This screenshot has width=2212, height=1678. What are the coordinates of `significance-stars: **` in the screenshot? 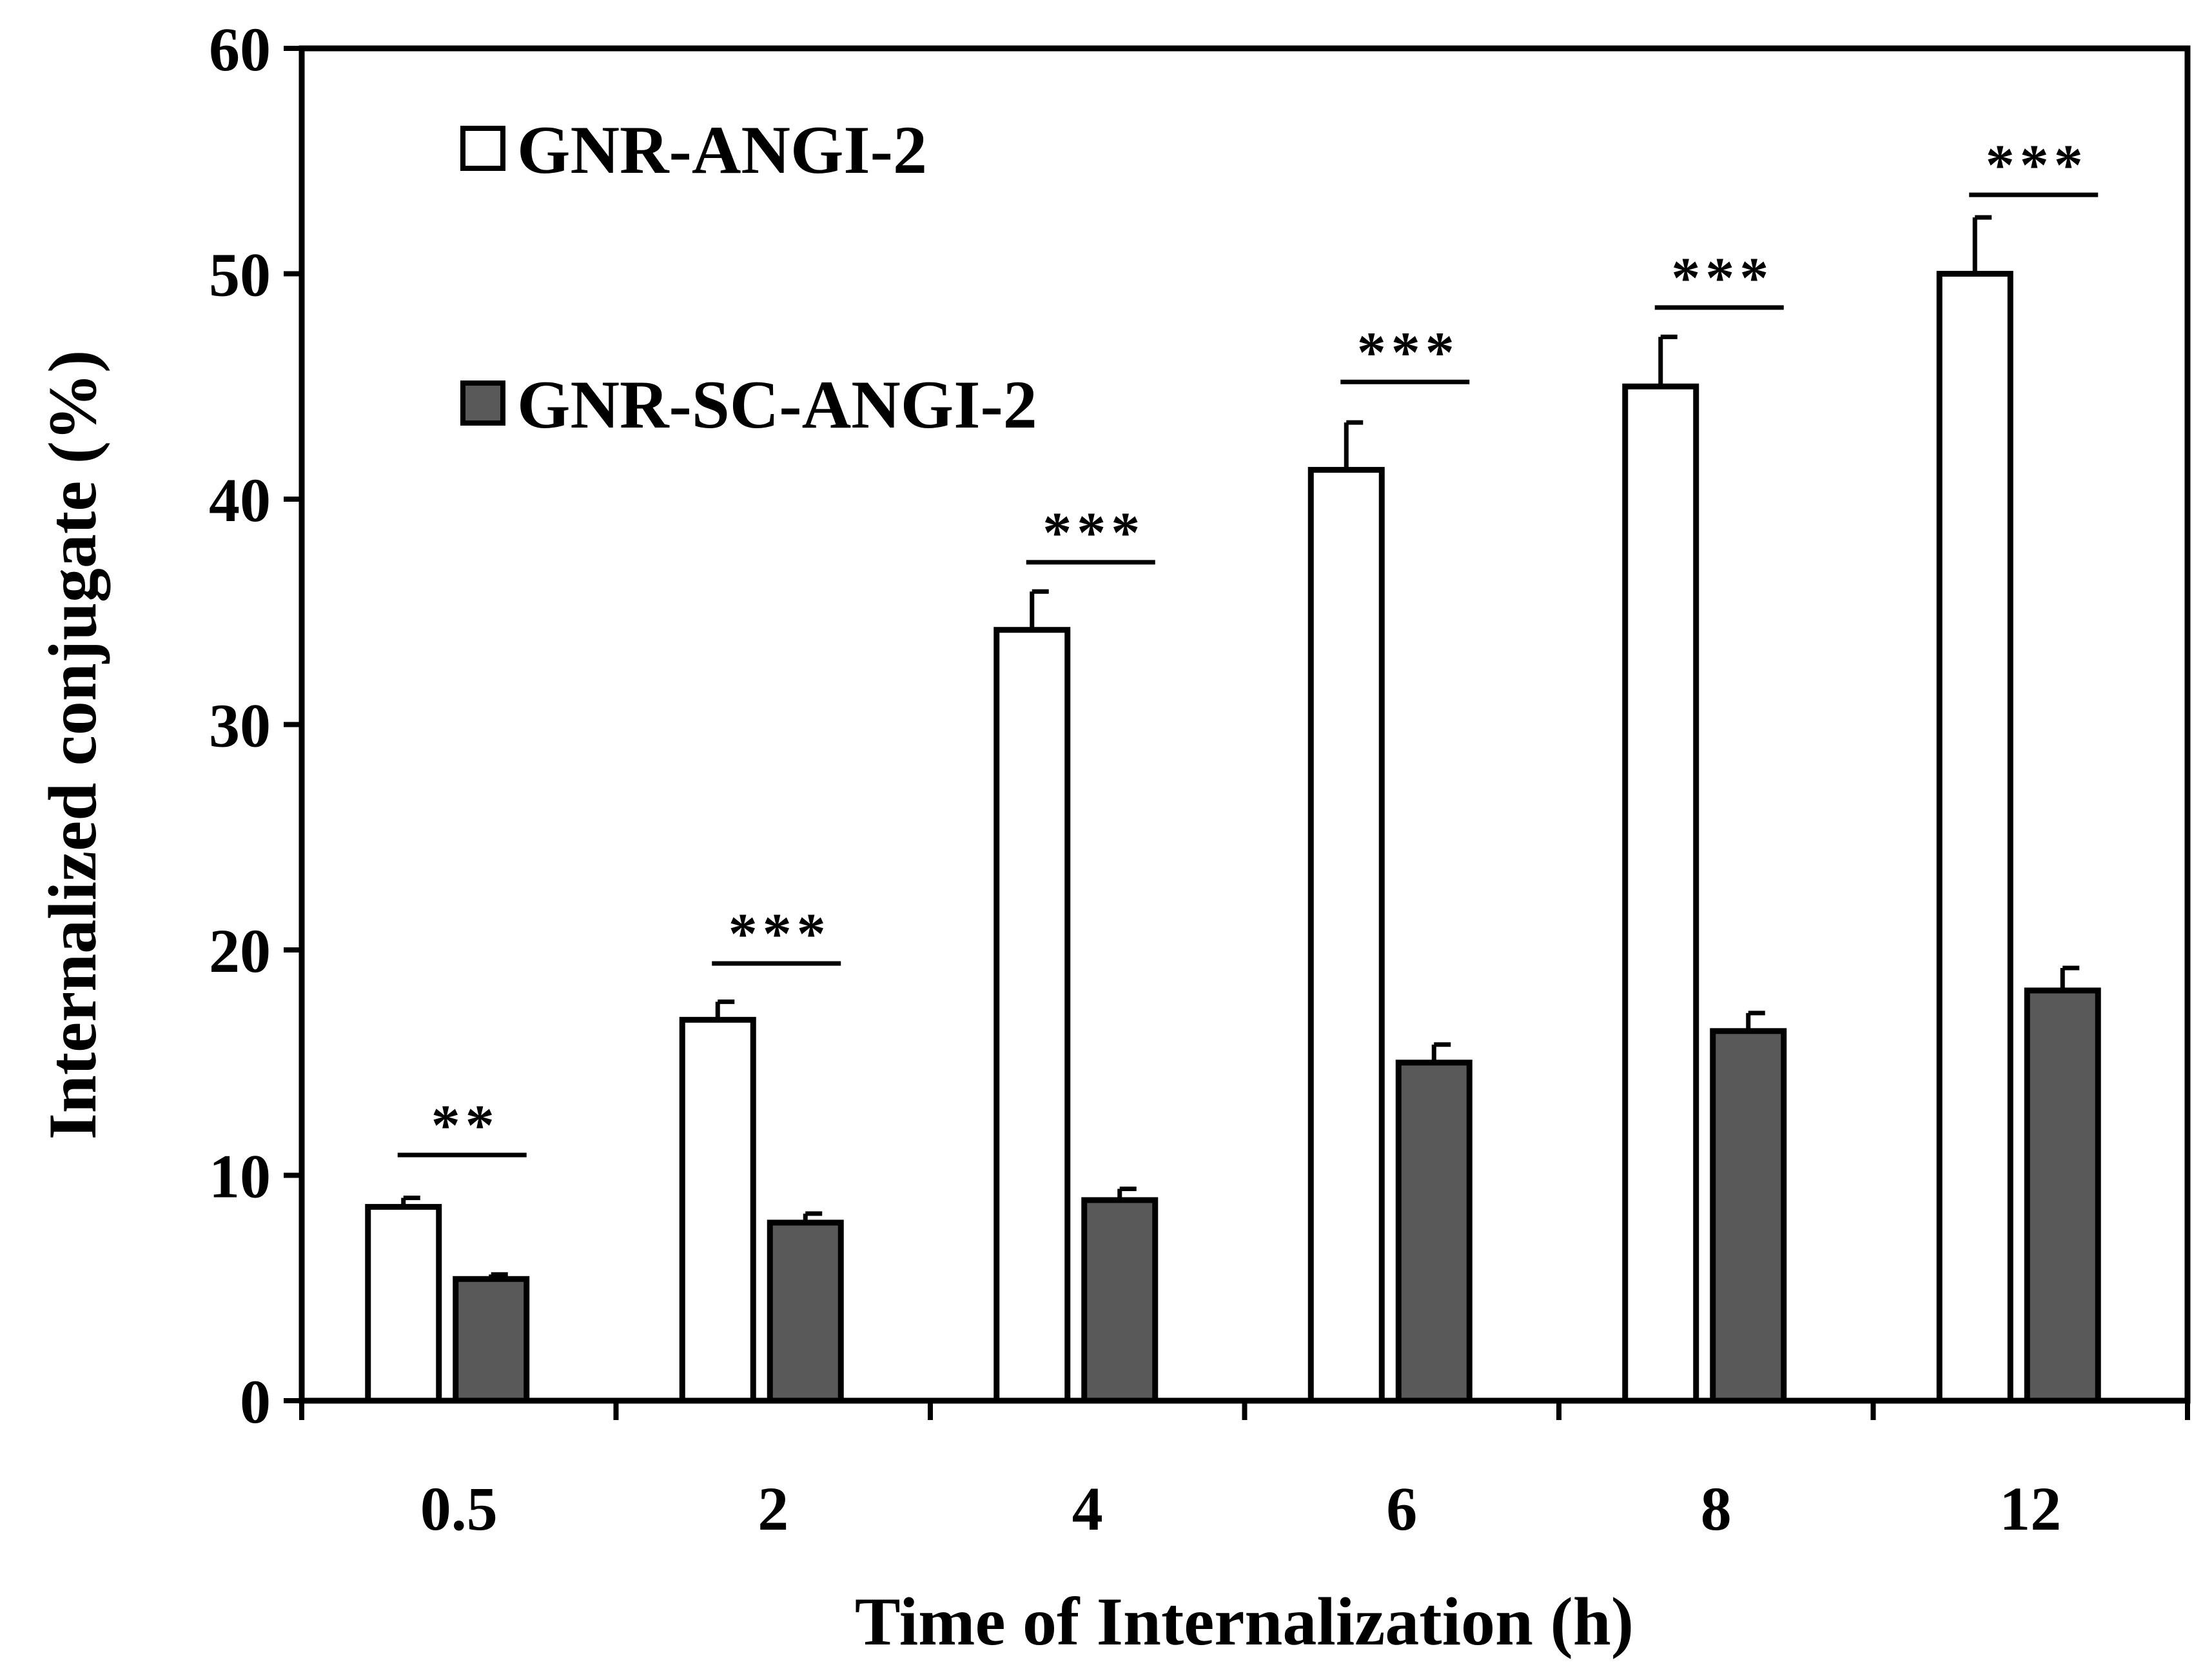 It's located at (465, 1126).